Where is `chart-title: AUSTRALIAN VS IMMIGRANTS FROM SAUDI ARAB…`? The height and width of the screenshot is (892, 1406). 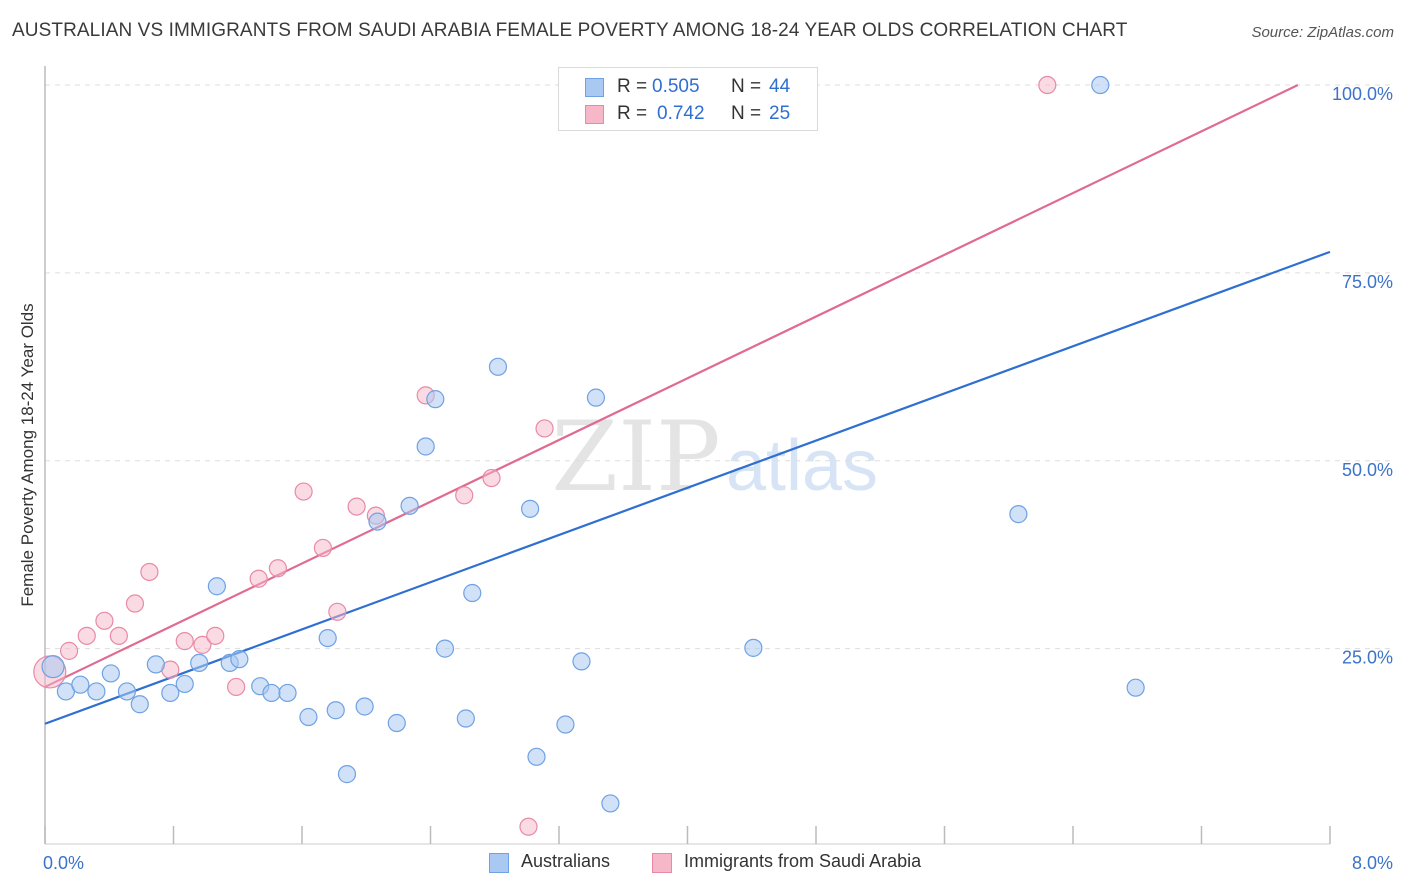 chart-title: AUSTRALIAN VS IMMIGRANTS FROM SAUDI ARAB… is located at coordinates (570, 30).